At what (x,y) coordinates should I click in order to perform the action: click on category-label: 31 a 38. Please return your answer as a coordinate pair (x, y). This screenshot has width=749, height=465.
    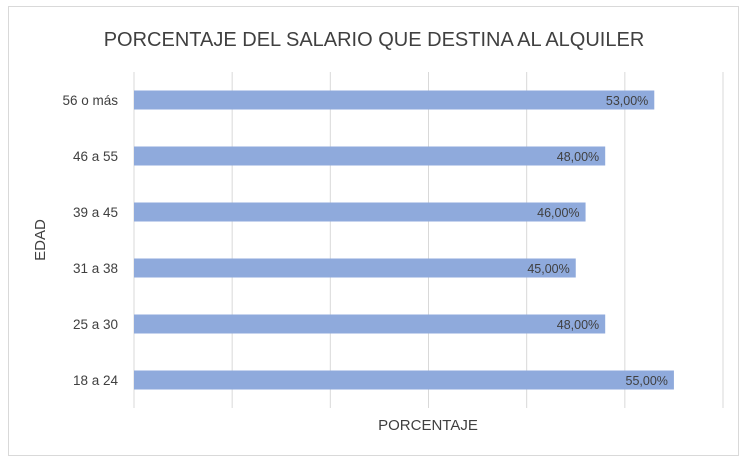
    Looking at the image, I should click on (95, 268).